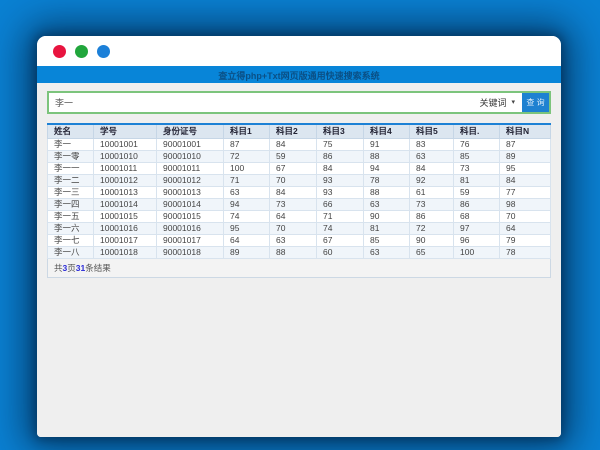 This screenshot has width=600, height=450. I want to click on table-cell: 李一七, so click(70, 240).